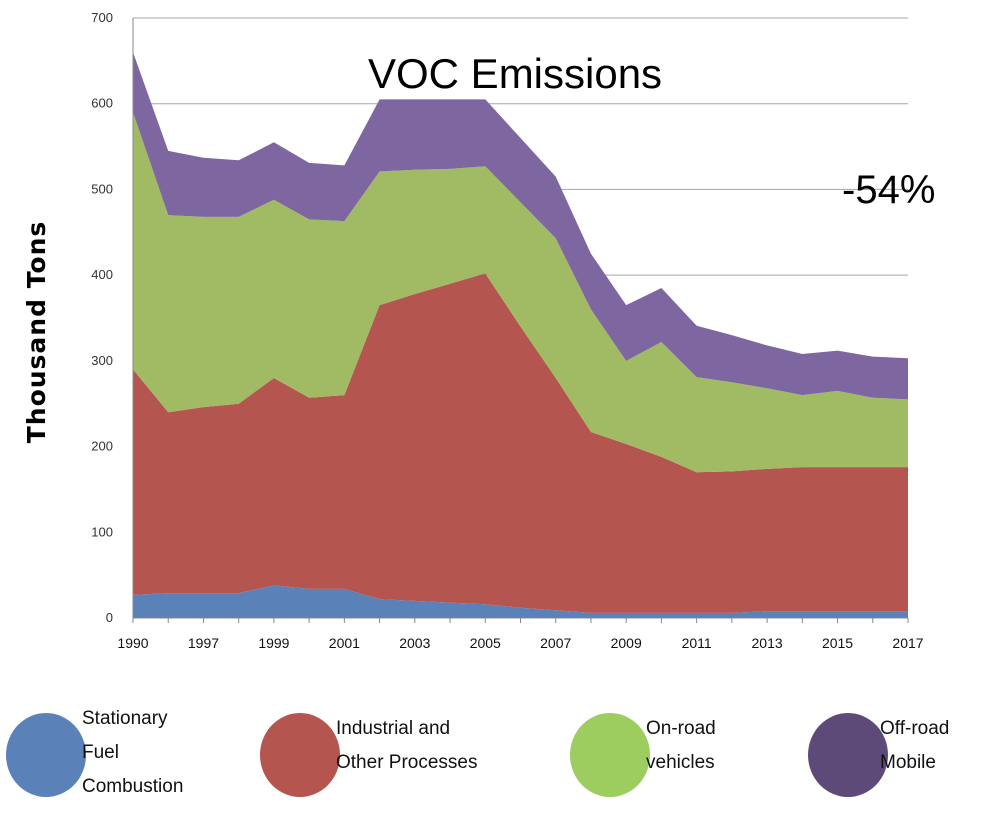 The height and width of the screenshot is (815, 1000). I want to click on x-tick-label: 2001, so click(344, 643).